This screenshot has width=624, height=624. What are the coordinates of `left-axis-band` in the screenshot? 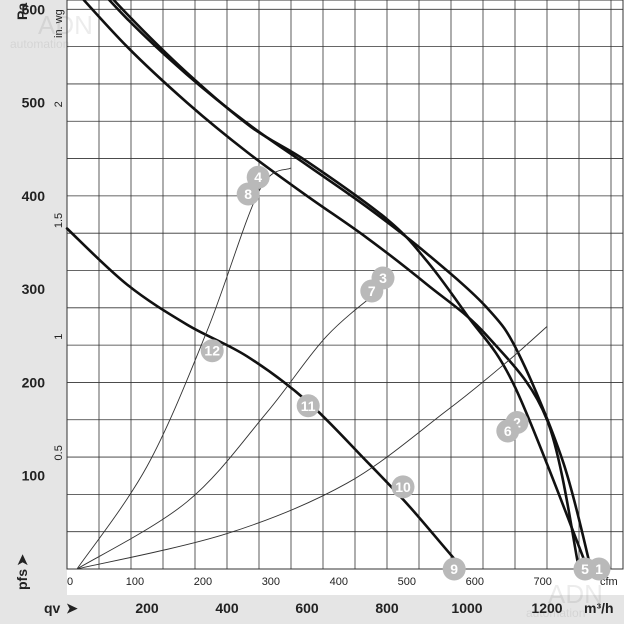 It's located at (33, 312).